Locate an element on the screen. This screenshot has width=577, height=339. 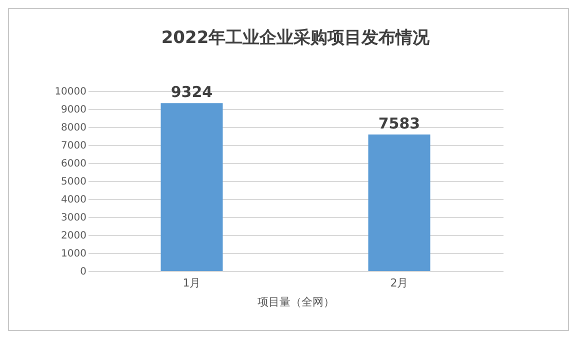
data-label: 7583 is located at coordinates (399, 123).